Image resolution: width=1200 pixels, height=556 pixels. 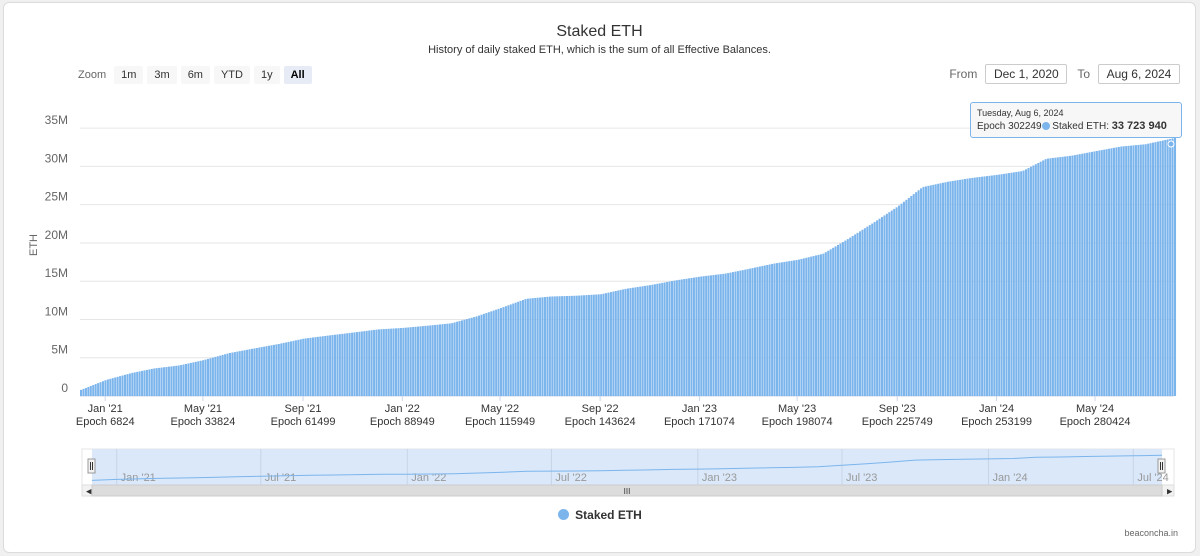 I want to click on legend-item-staked-eth: Staked ETH, so click(x=608, y=515).